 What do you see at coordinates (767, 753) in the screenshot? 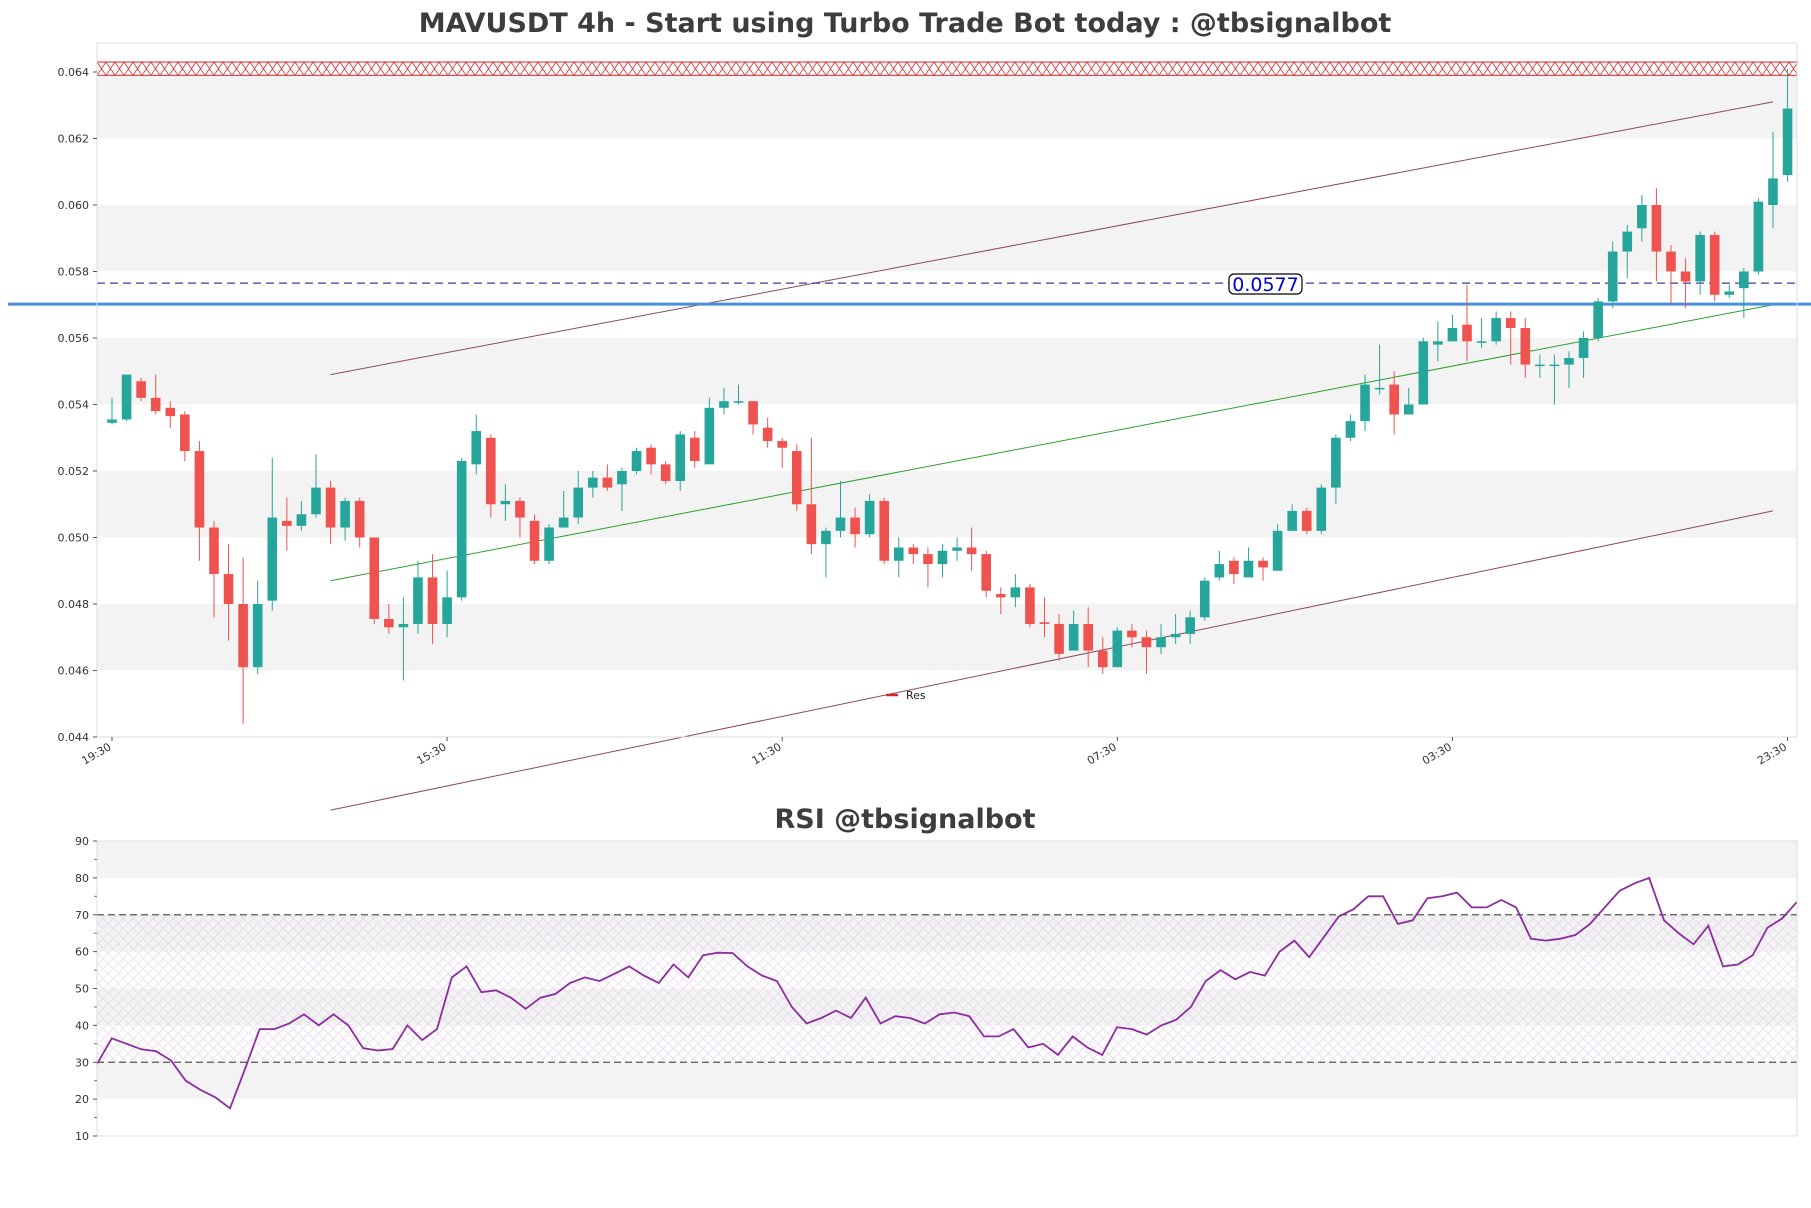
I see `x-tick-label: 11:30` at bounding box center [767, 753].